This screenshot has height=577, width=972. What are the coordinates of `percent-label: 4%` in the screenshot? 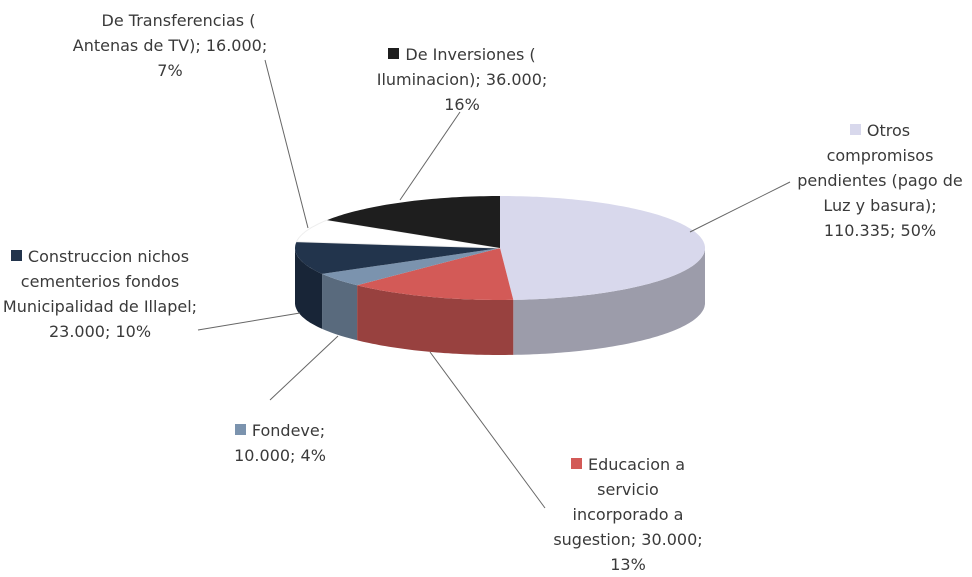 It's located at (313, 455).